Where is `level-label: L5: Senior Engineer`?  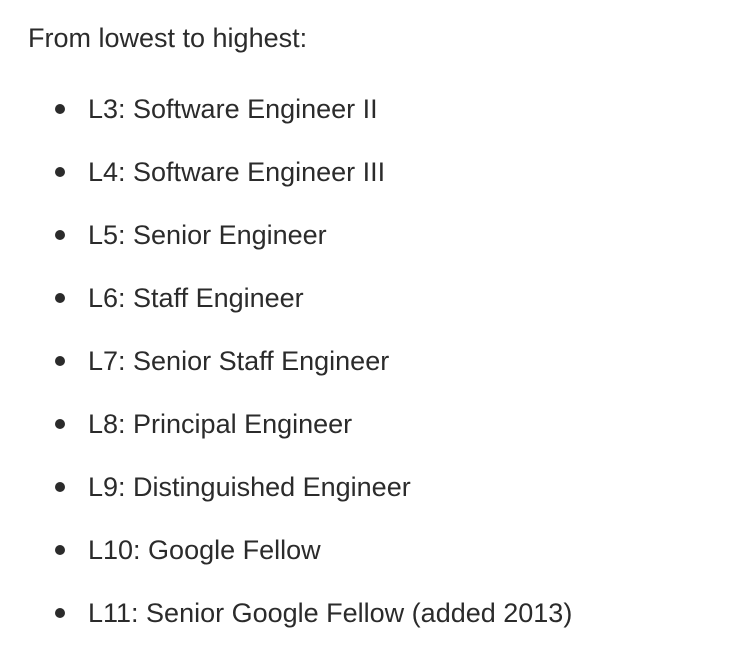
level-label: L5: Senior Engineer is located at coordinates (207, 235).